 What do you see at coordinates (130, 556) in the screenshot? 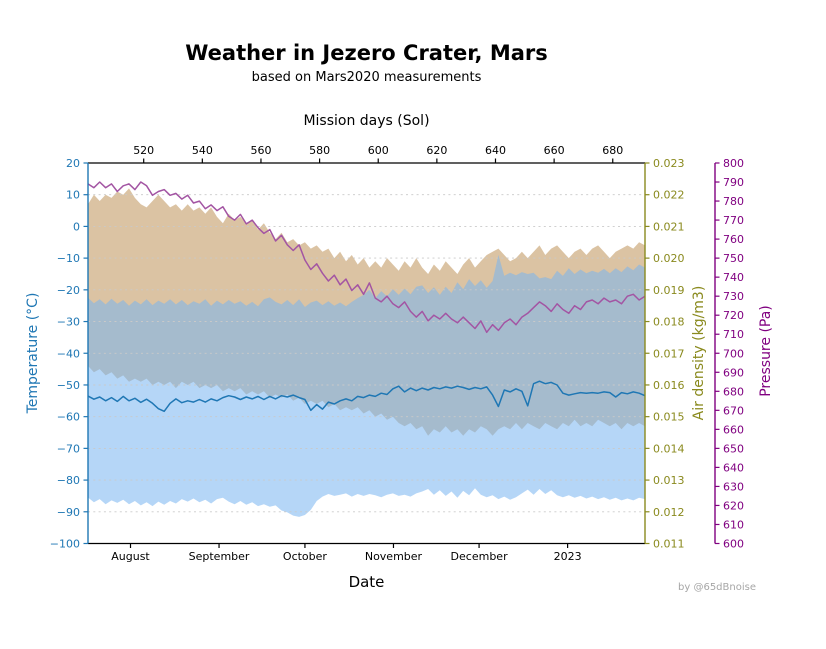
I see `svg-text: August` at bounding box center [130, 556].